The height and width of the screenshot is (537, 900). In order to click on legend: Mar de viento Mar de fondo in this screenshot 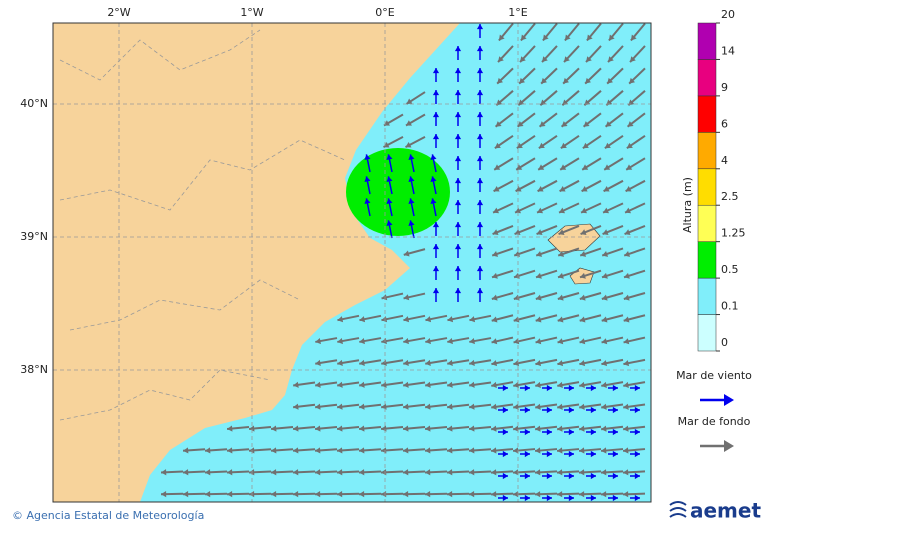, I will do `click(714, 410)`.